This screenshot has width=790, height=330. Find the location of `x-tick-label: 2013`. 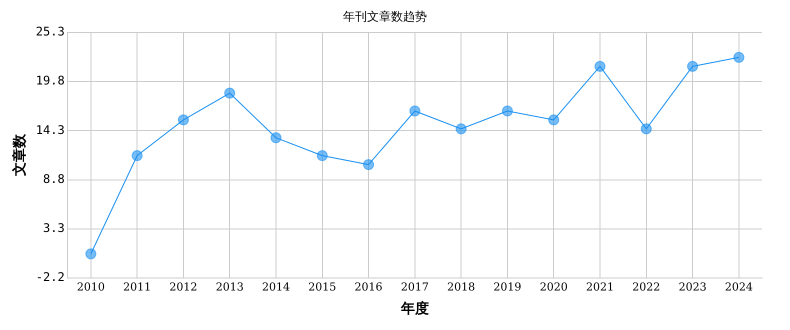

x-tick-label: 2013 is located at coordinates (230, 287).